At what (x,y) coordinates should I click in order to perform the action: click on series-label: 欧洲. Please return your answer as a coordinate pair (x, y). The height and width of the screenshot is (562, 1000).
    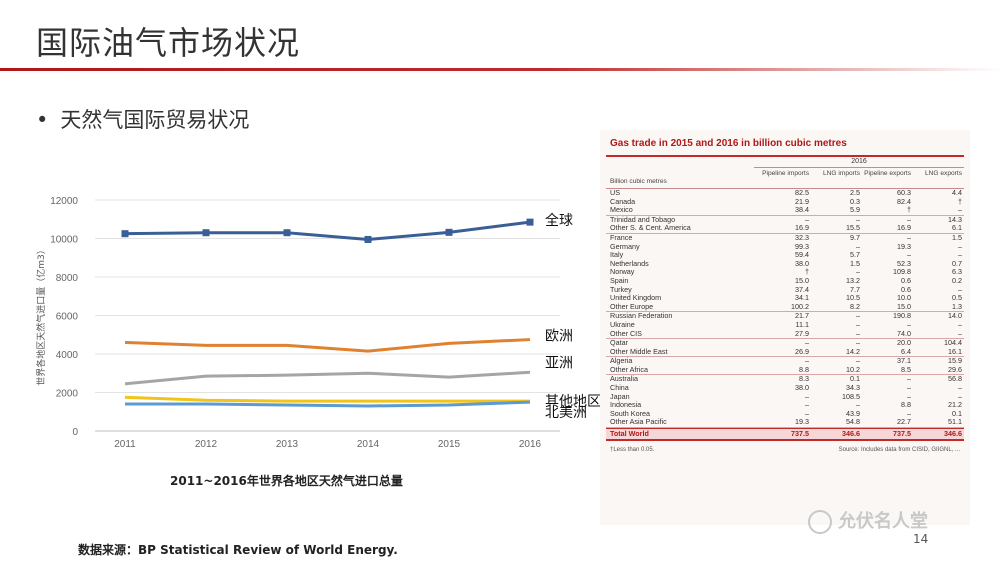
    Looking at the image, I should click on (559, 337).